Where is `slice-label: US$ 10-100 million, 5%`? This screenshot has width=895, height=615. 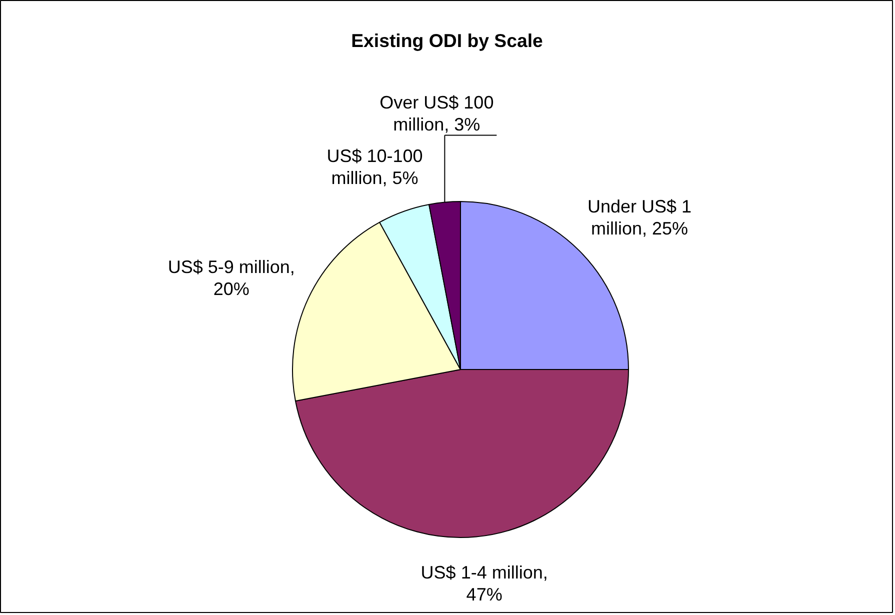 slice-label: US$ 10-100 million, 5% is located at coordinates (374, 167).